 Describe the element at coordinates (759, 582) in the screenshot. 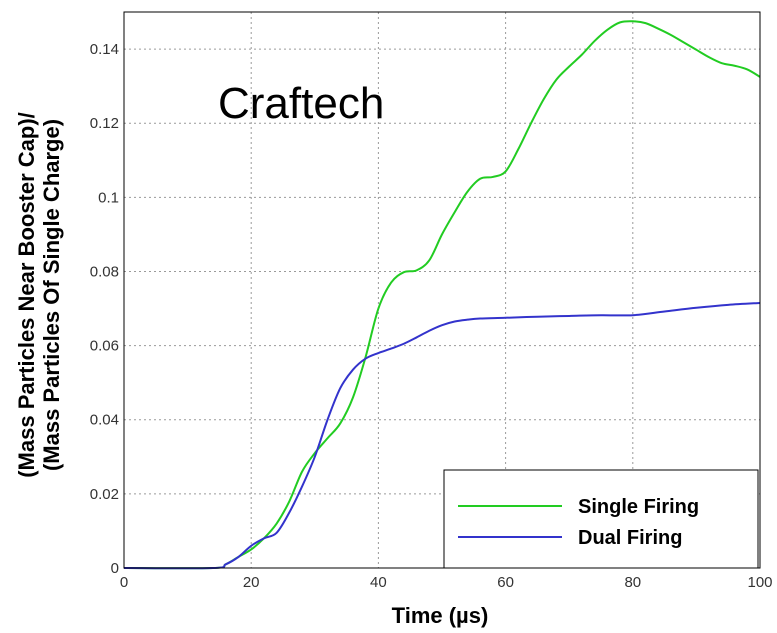

I see `x-tick-label: 100` at that location.